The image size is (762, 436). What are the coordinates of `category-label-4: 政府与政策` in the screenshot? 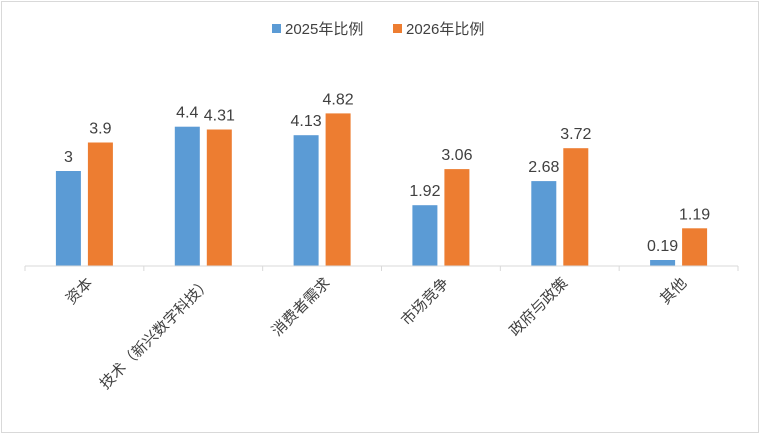 It's located at (539, 307).